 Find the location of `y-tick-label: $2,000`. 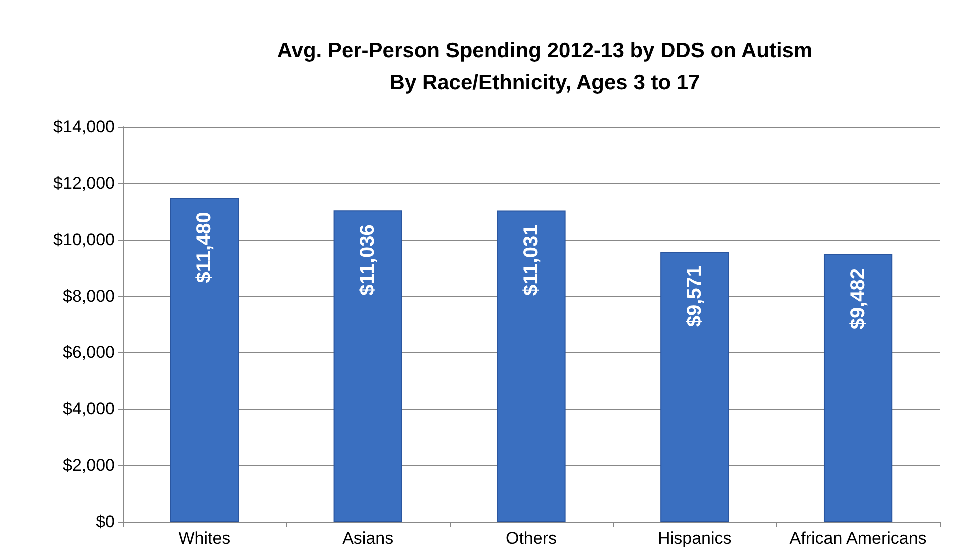

y-tick-label: $2,000 is located at coordinates (89, 466).